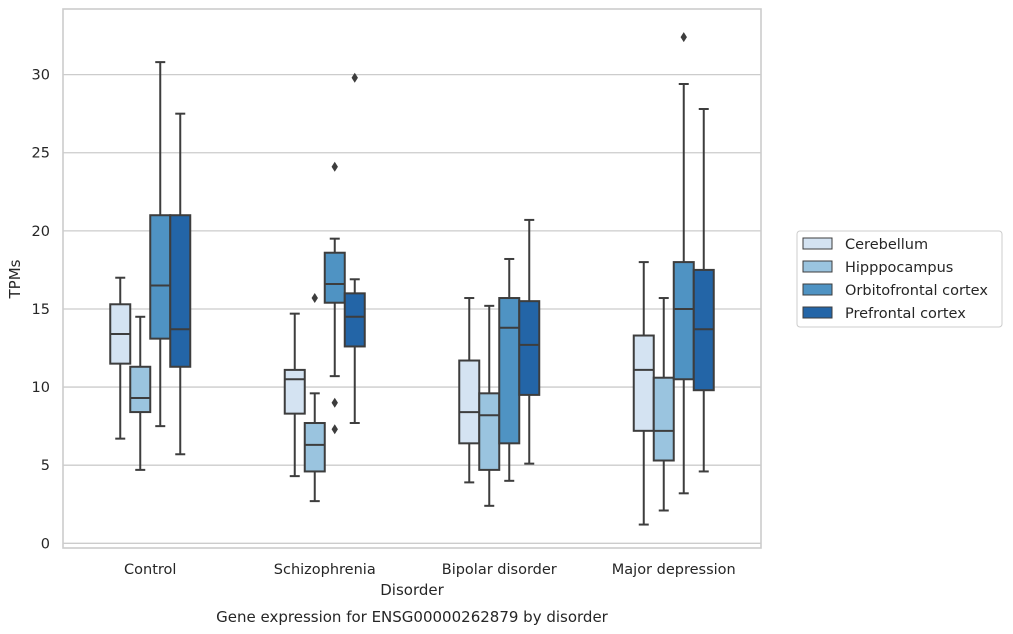 The image size is (1013, 634). I want to click on y-tick-label: 30, so click(41, 76).